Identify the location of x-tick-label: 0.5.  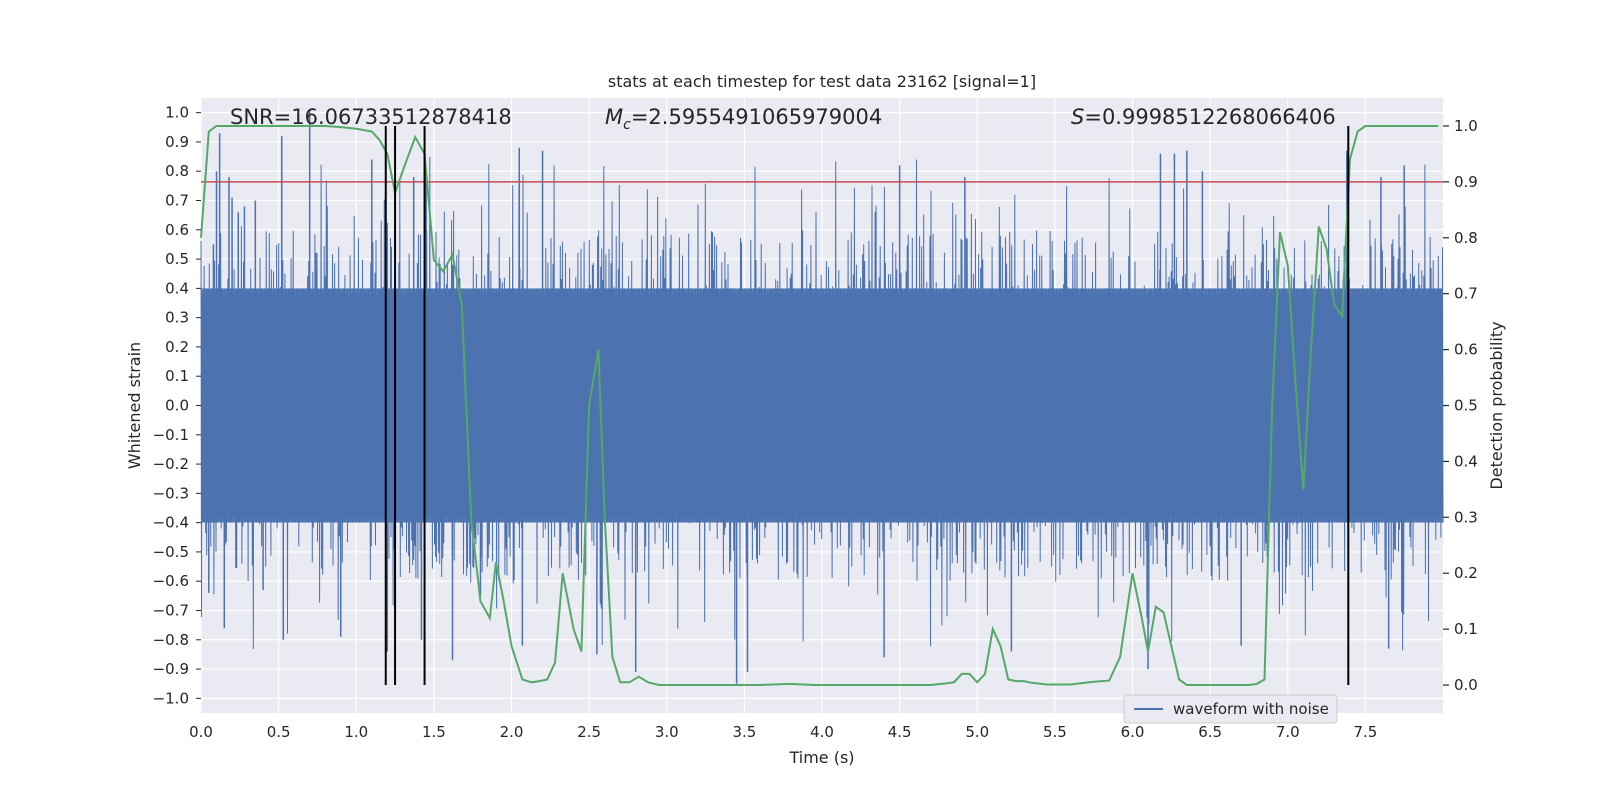
(279, 732).